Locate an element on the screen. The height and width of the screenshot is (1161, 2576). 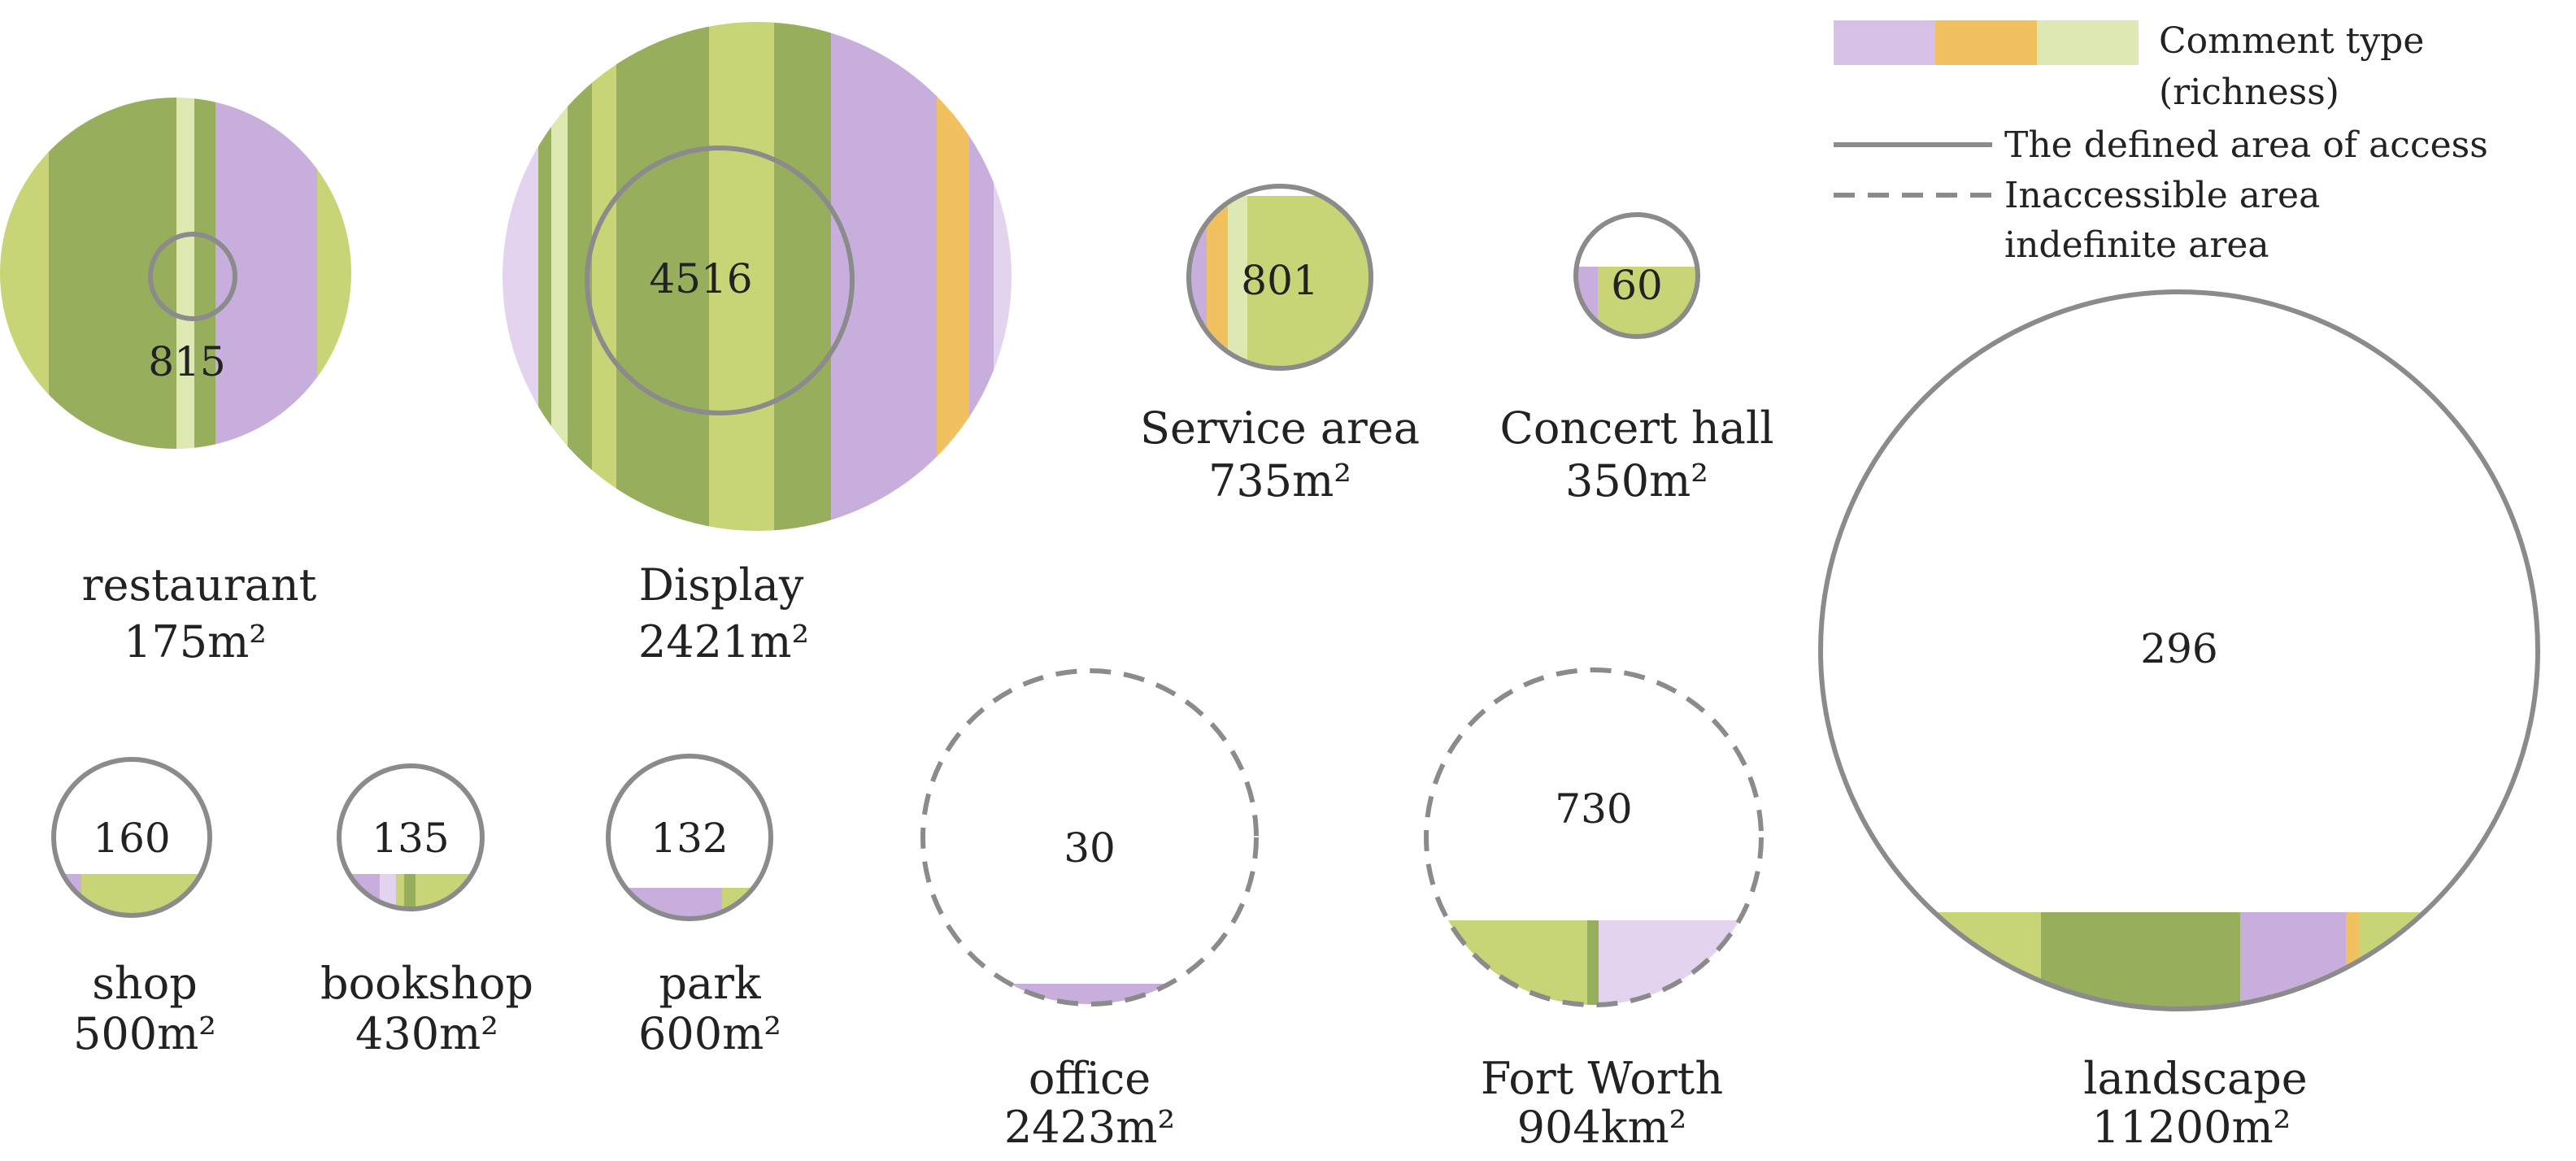
restaurant-access-ring is located at coordinates (193, 276).